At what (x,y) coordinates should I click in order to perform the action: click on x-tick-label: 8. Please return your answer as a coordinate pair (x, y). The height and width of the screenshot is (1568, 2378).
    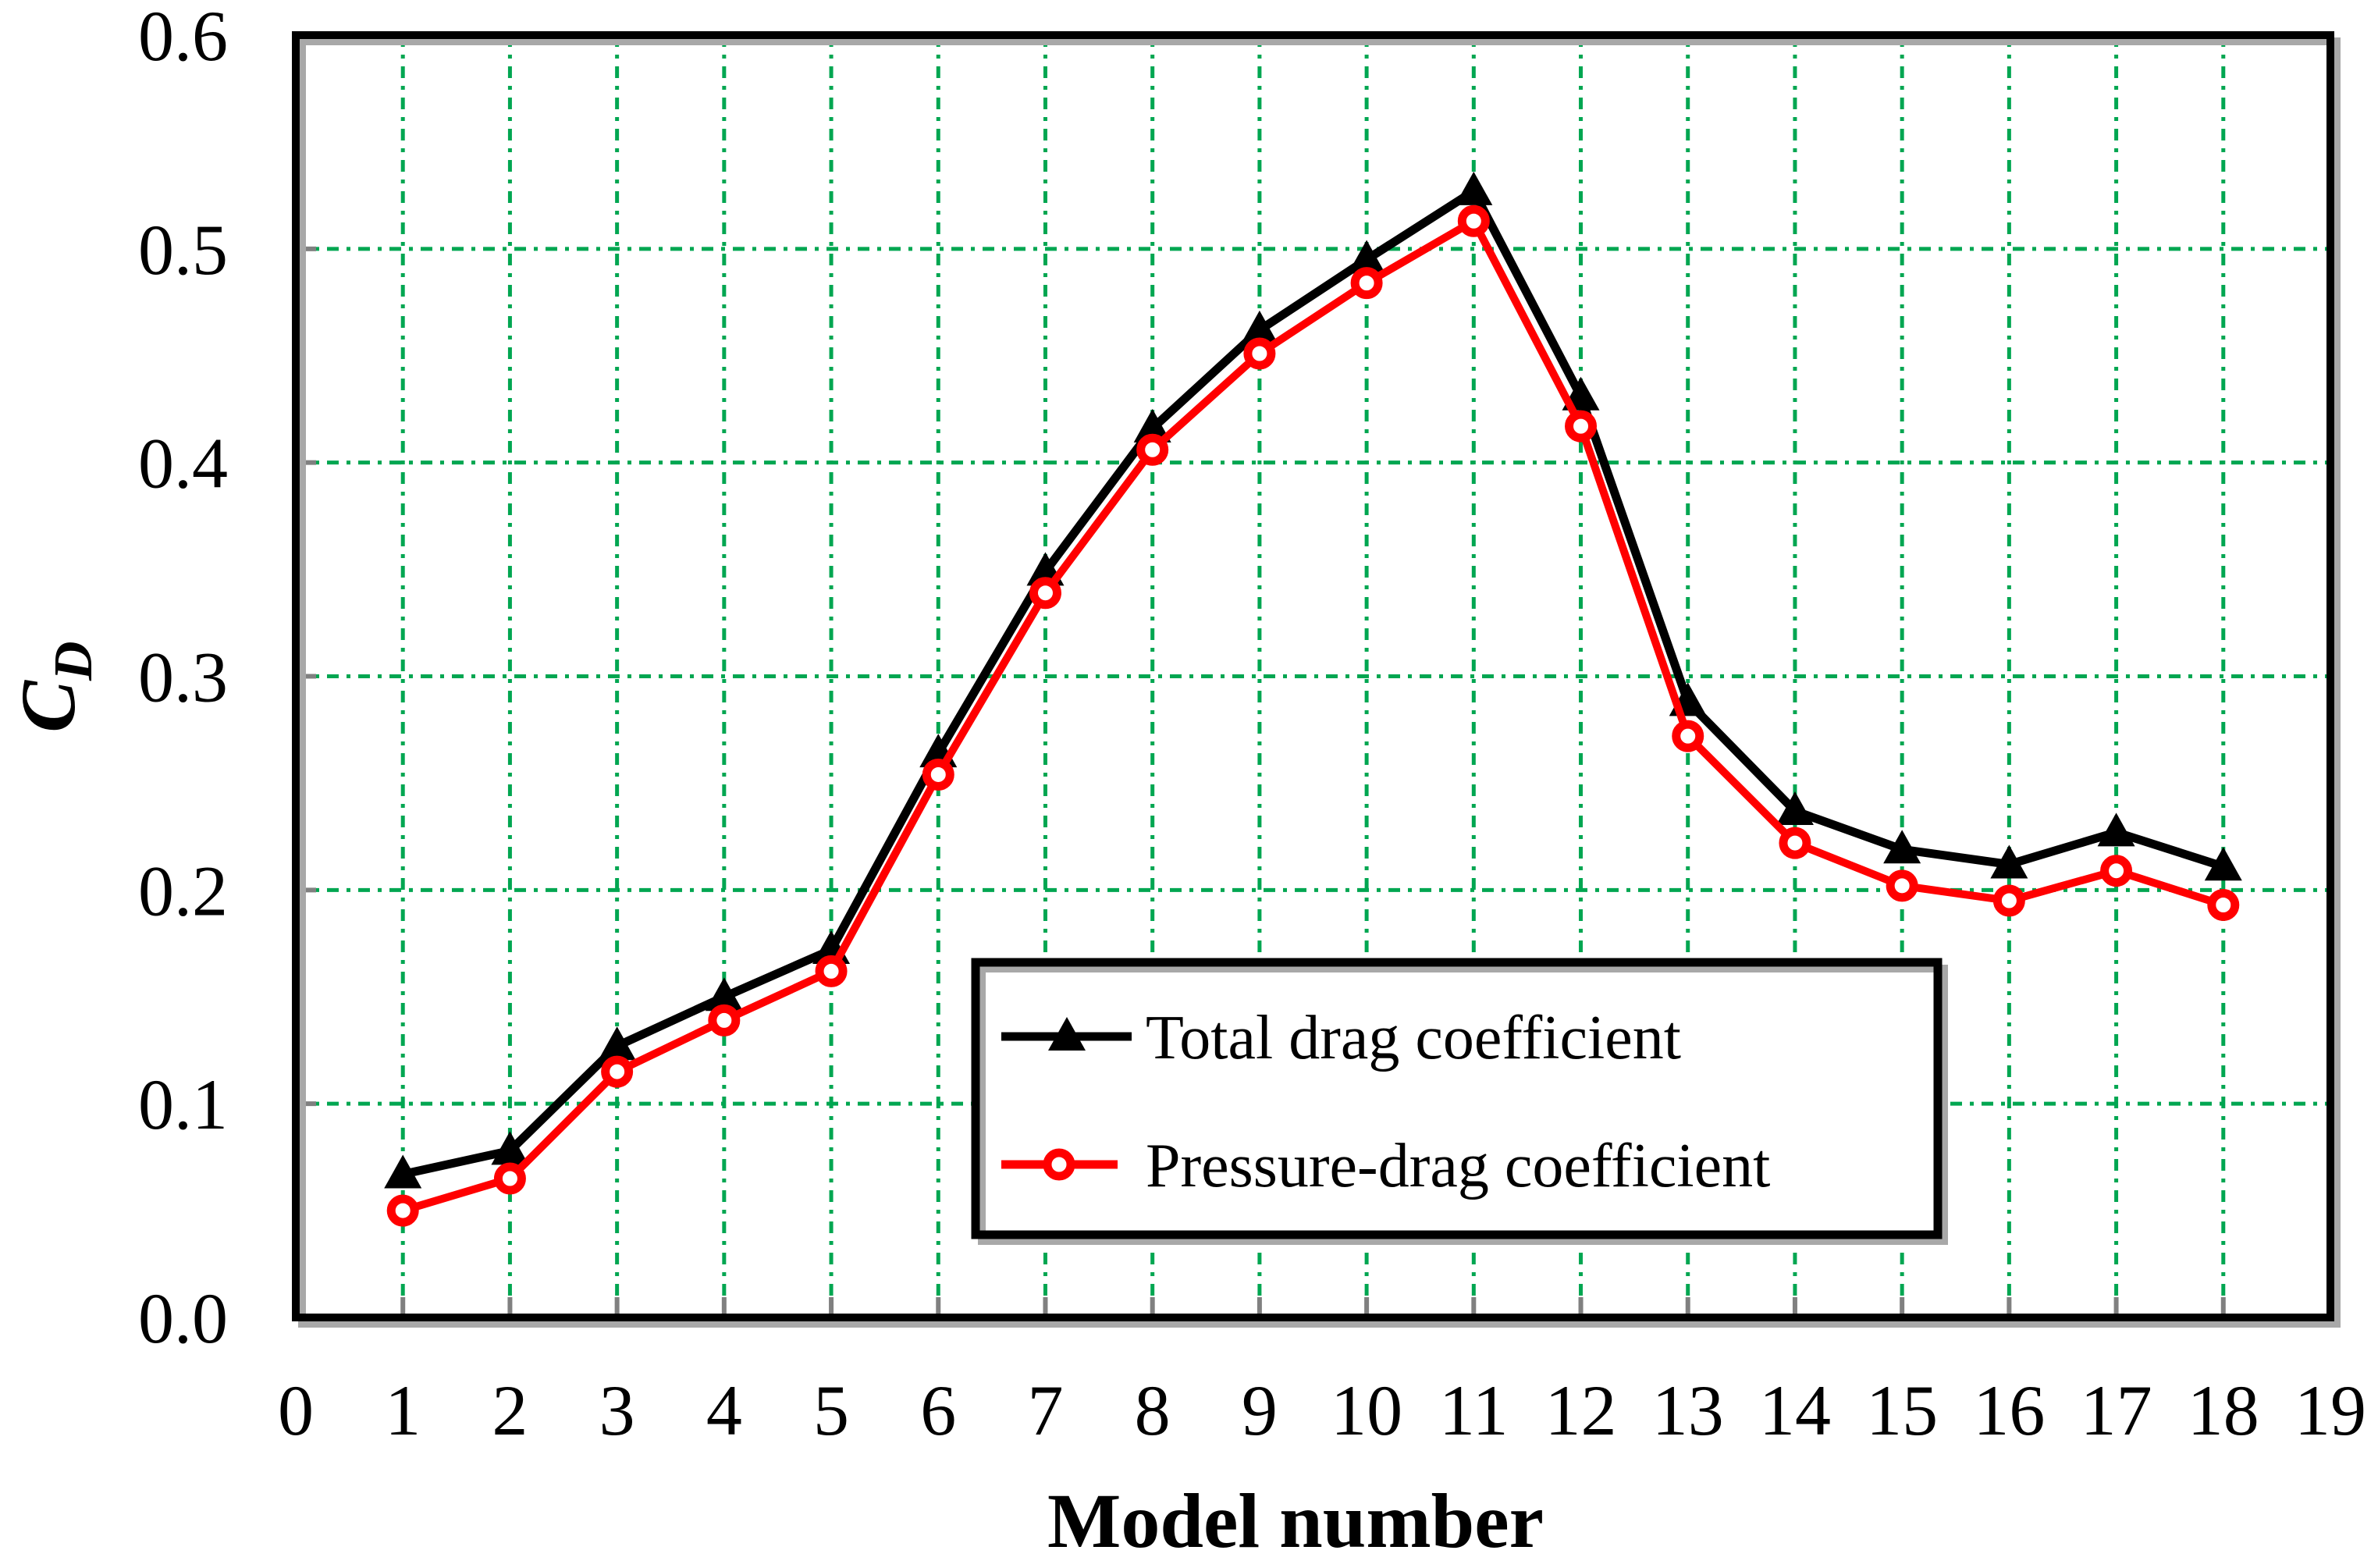
    Looking at the image, I should click on (1153, 1410).